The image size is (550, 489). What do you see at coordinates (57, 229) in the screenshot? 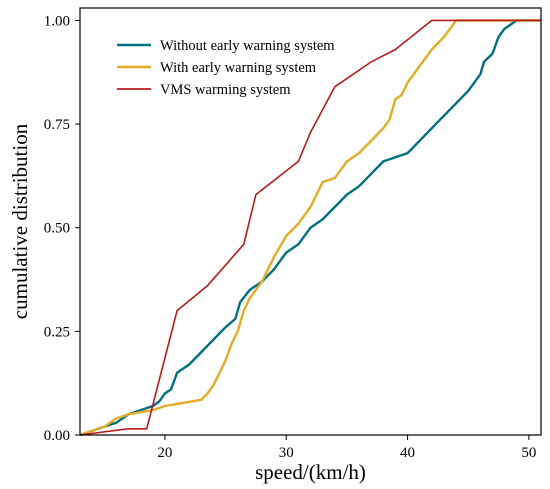
I see `y-tick-label: 0.50` at bounding box center [57, 229].